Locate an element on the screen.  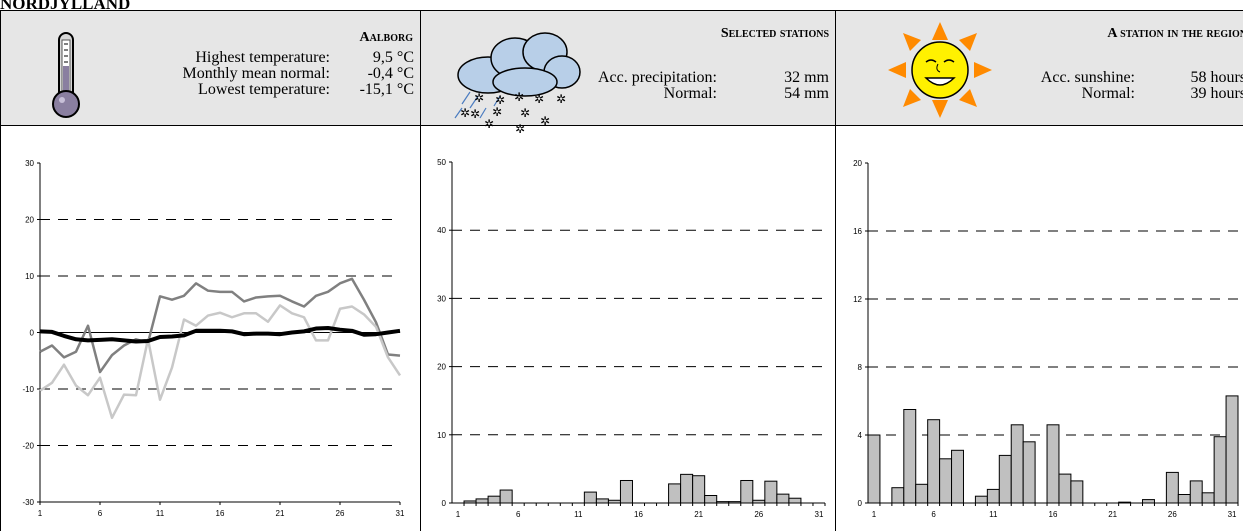
stat-label: Monthly mean normal: is located at coordinates (256, 73).